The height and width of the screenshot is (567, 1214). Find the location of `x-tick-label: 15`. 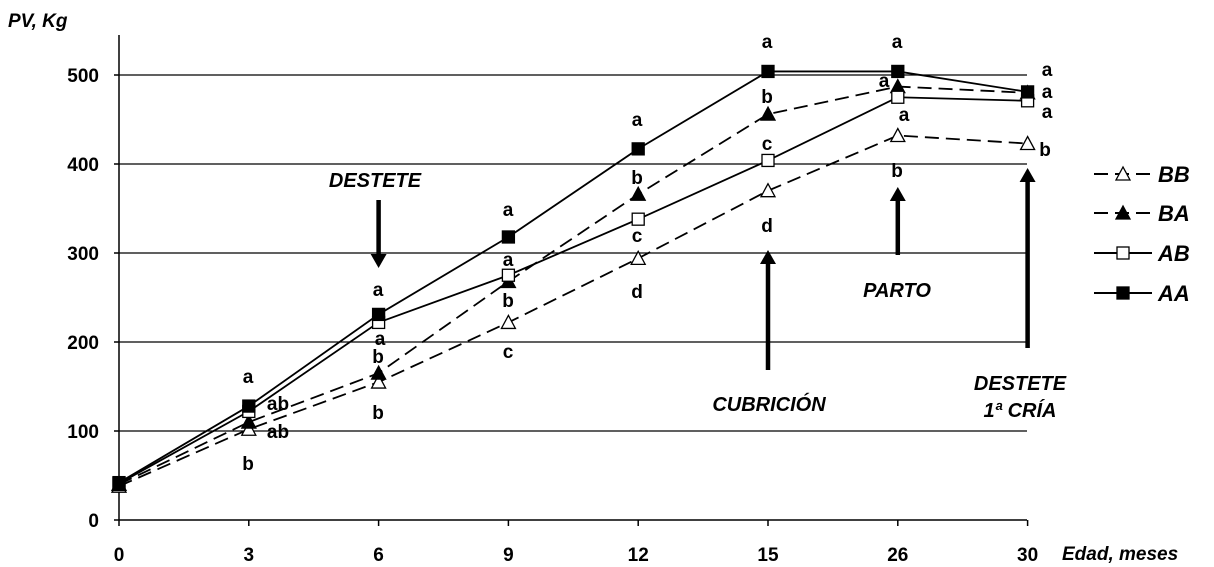

x-tick-label: 15 is located at coordinates (768, 555).